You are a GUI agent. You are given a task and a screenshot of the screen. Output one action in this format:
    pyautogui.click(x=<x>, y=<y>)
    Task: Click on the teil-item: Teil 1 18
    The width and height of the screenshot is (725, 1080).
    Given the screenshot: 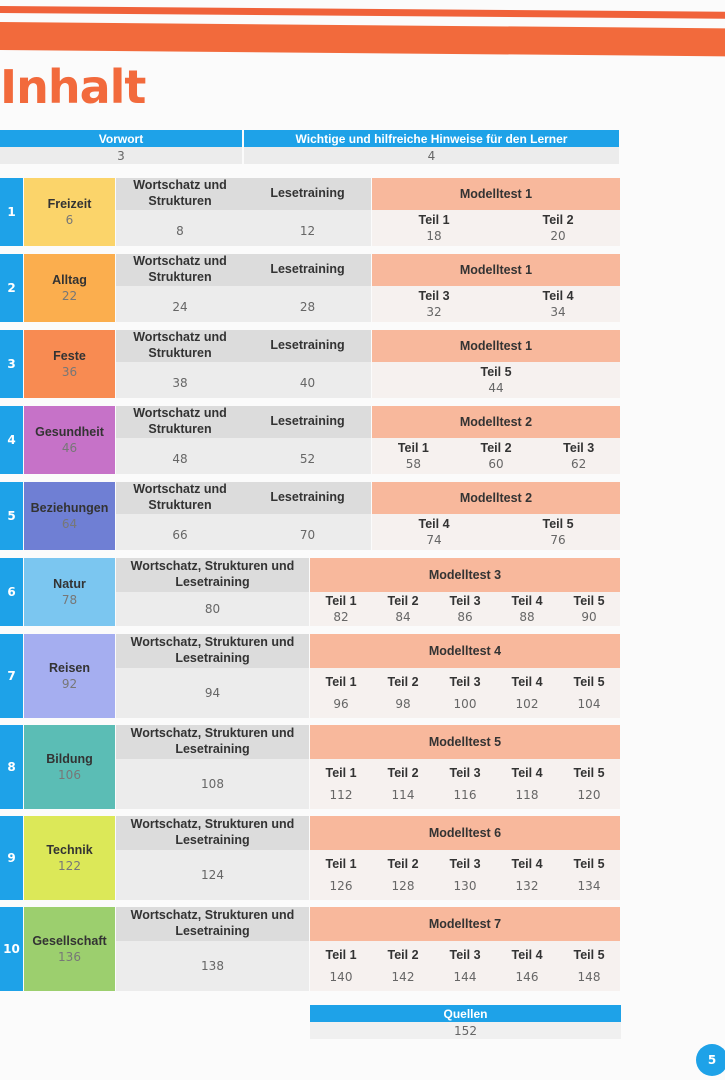 What is the action you would take?
    pyautogui.click(x=434, y=228)
    